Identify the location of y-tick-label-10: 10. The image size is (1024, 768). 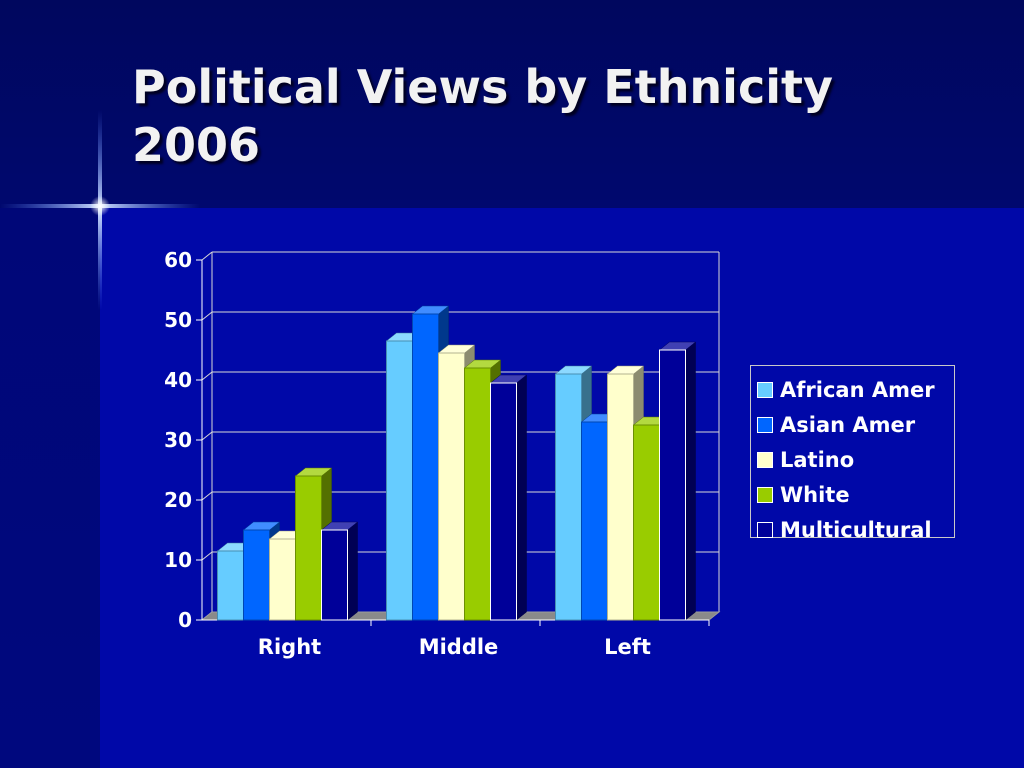
(178, 560).